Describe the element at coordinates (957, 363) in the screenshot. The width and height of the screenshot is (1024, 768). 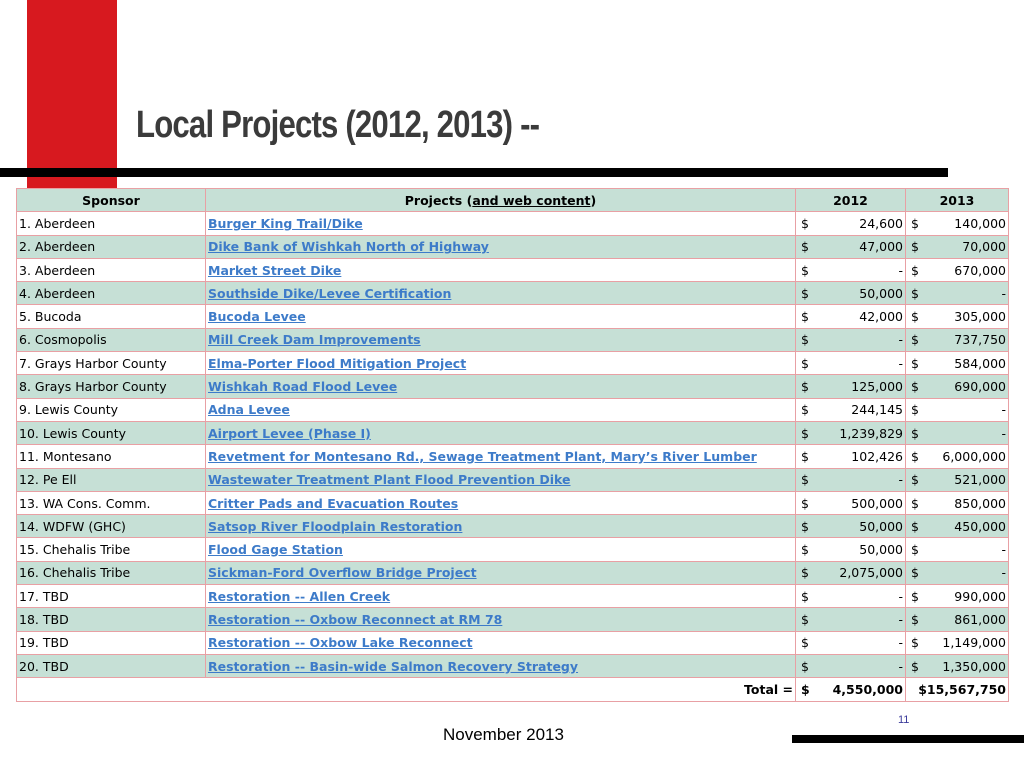
I see `amount-2013-cell: $584,000` at that location.